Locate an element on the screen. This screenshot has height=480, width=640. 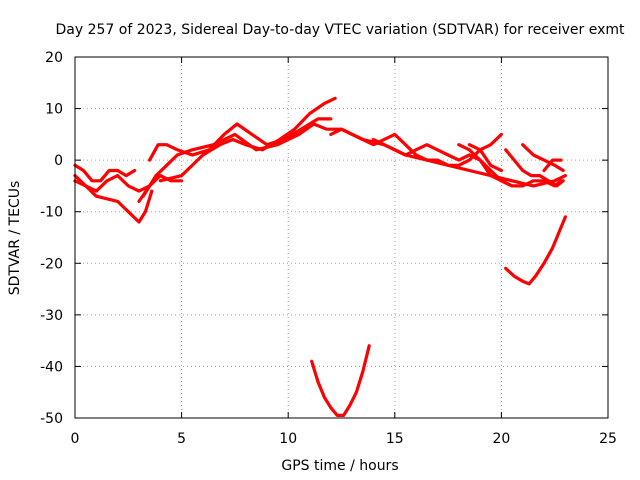
y-axis-label: SDTVAR / TECUs is located at coordinates (15, 238).